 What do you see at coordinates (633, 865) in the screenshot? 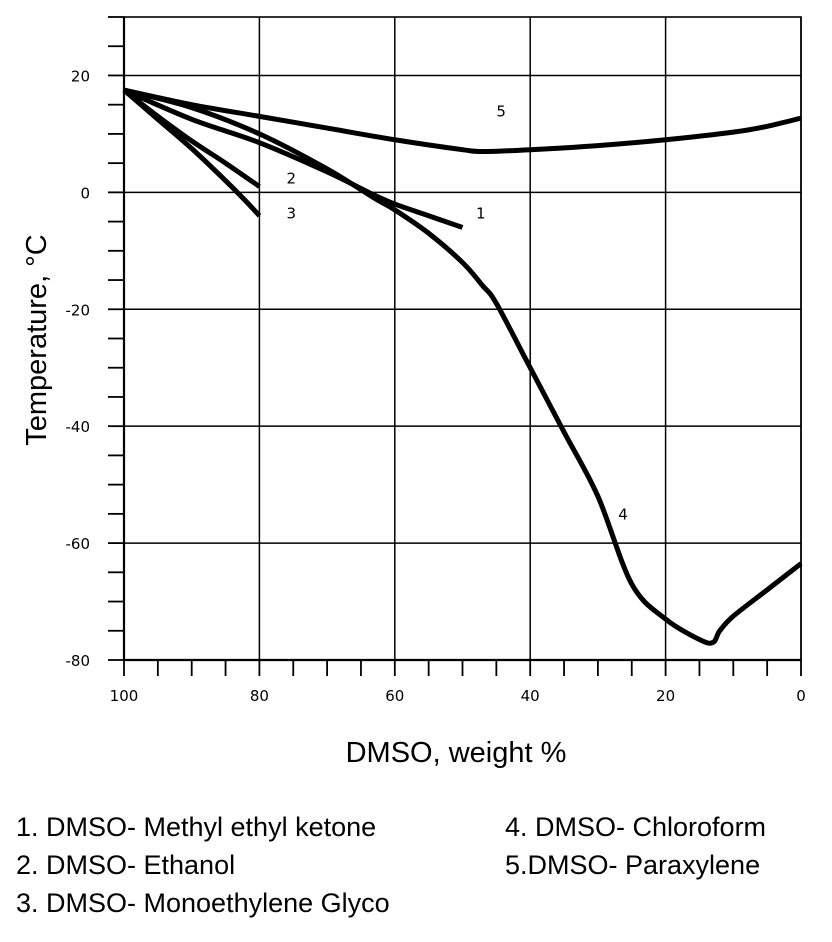
I see `legend-item: 5.DMSO- Paraxylene` at bounding box center [633, 865].